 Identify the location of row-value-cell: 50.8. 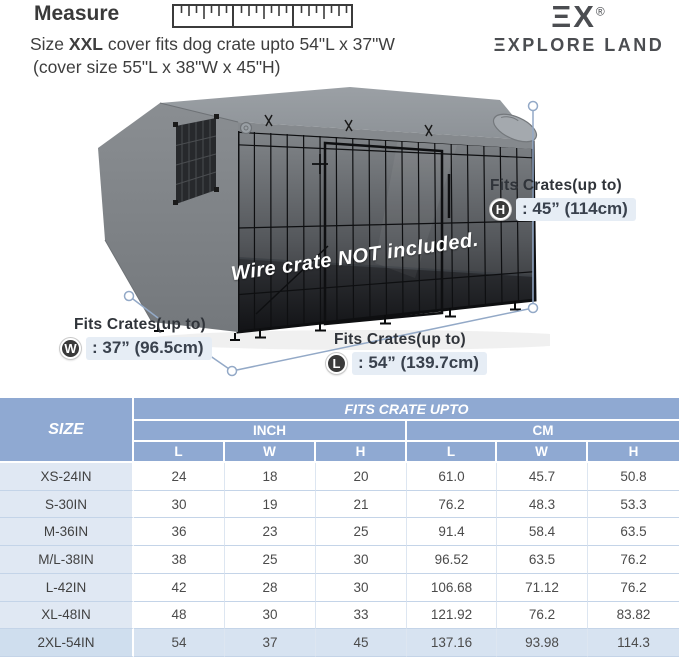
(633, 477).